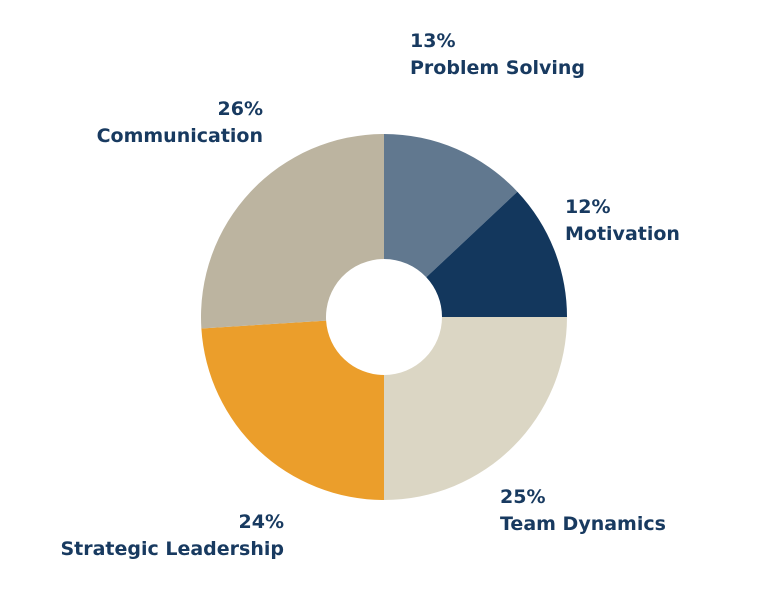  Describe the element at coordinates (172, 536) in the screenshot. I see `label-strategic-leadership: 24% Strategic Leadership` at that location.